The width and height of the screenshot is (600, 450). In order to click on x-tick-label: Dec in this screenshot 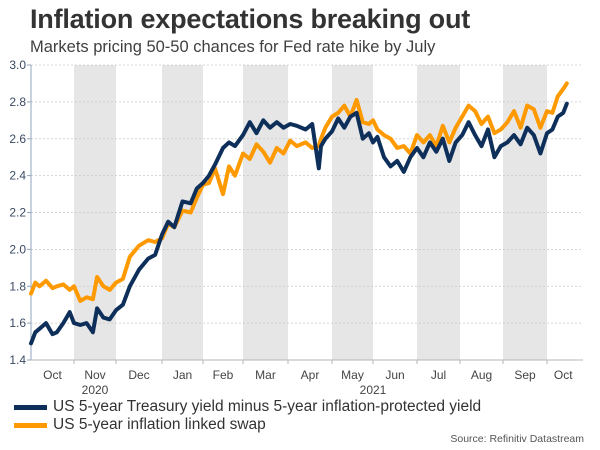, I will do `click(138, 375)`.